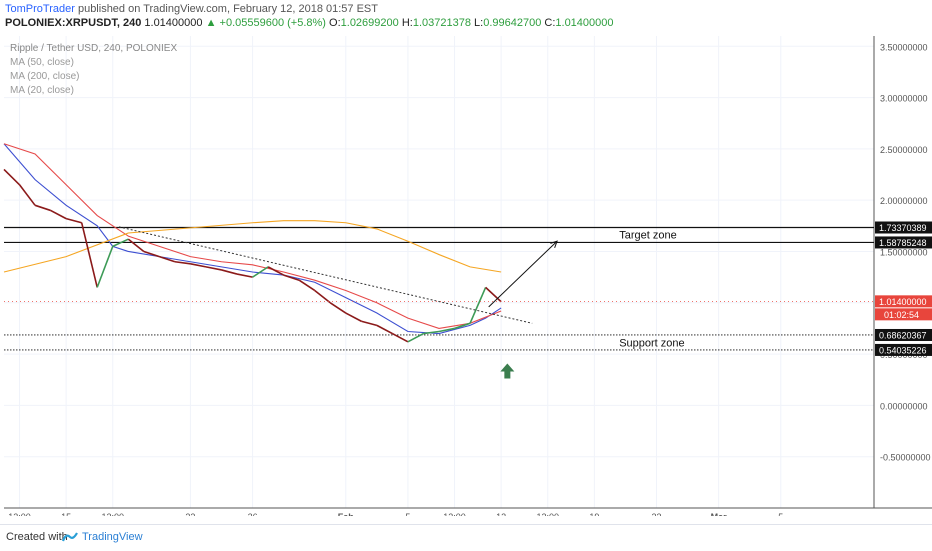 The image size is (932, 551). Describe the element at coordinates (550, 23) in the screenshot. I see `close-label: C:` at that location.